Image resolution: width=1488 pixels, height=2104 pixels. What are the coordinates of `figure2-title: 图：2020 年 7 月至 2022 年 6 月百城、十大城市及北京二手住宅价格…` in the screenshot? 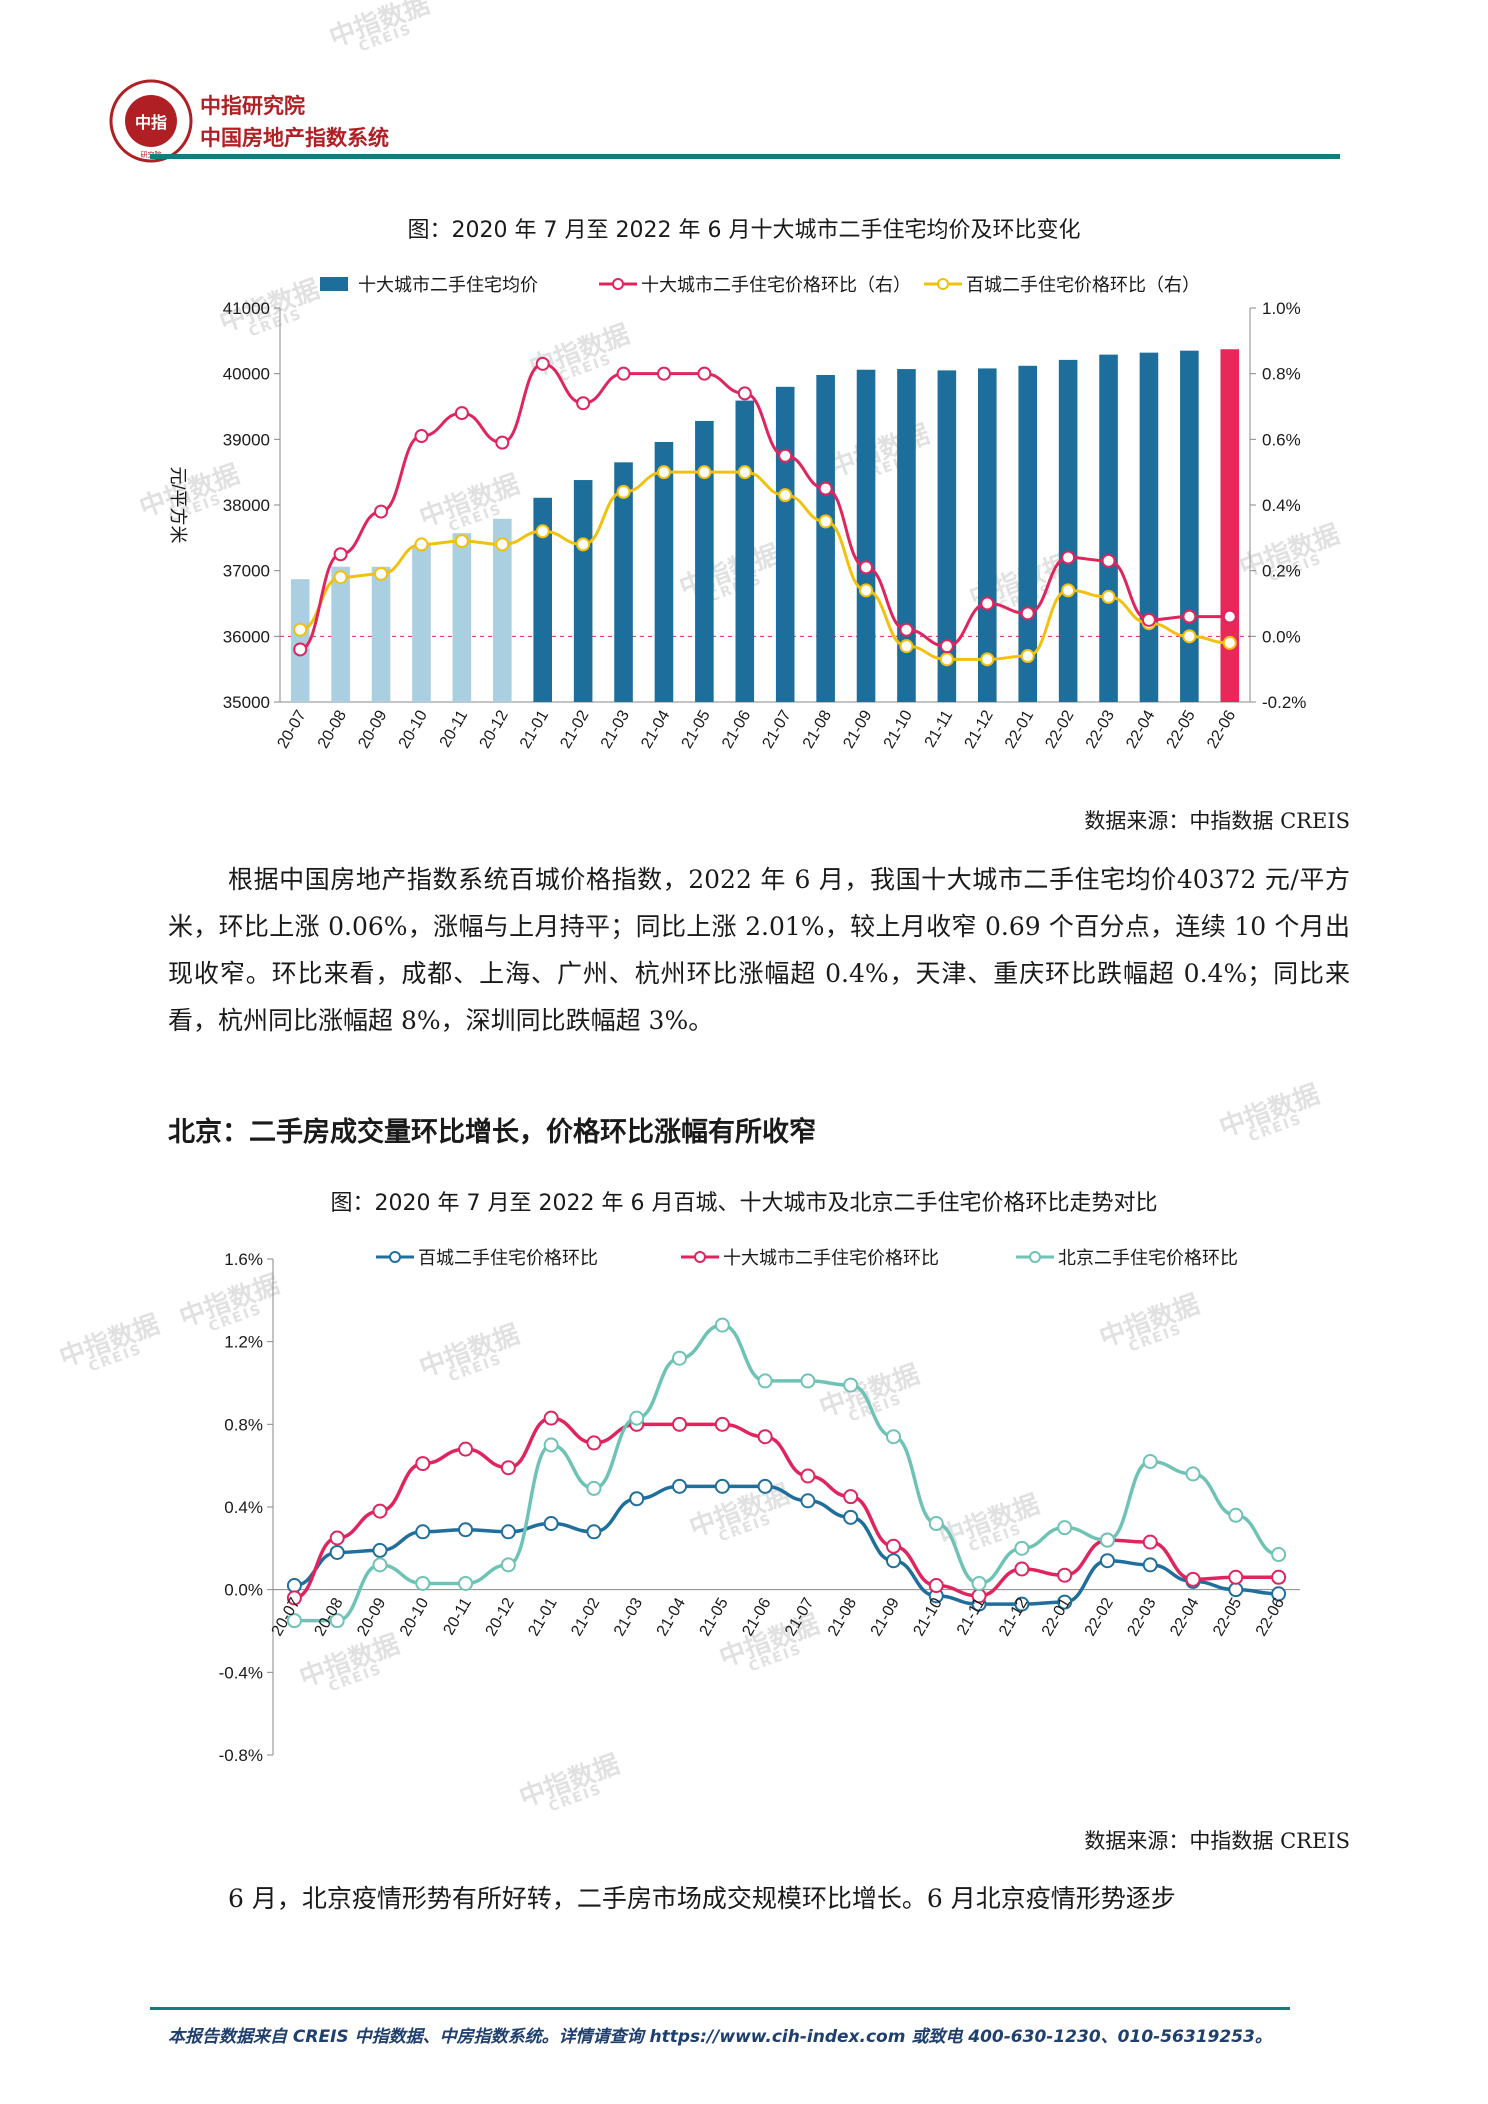 It's located at (744, 1203).